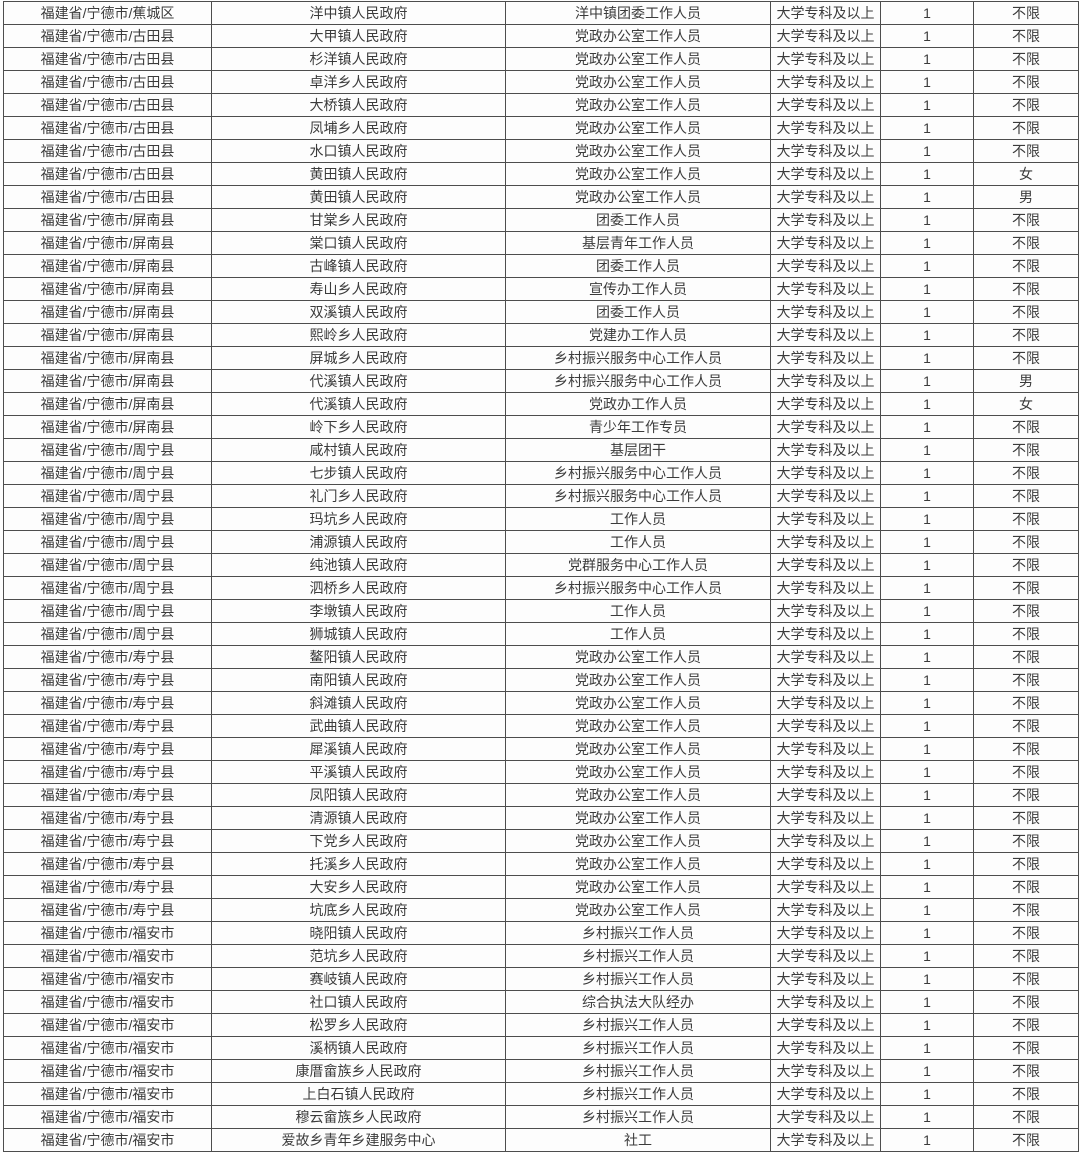 The image size is (1080, 1152). I want to click on cell-employer: 双溪镇人民政府, so click(358, 312).